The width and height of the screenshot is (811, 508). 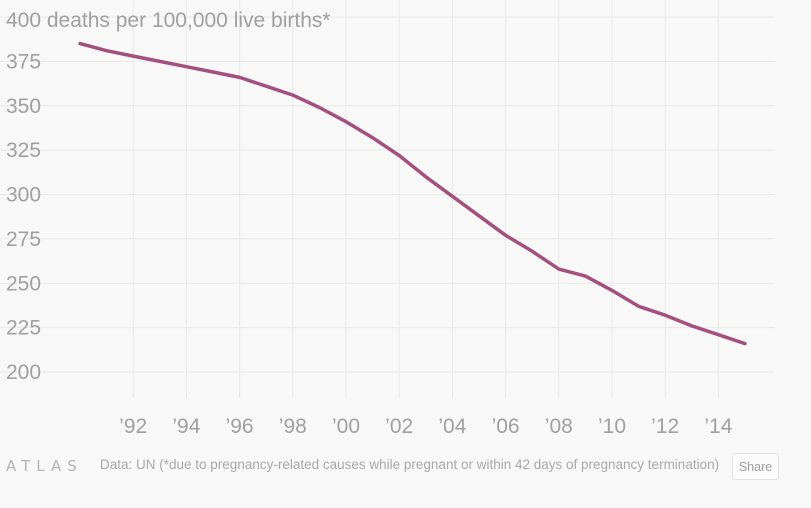 What do you see at coordinates (168, 20) in the screenshot?
I see `y-axis-top-label: 400 deaths per 100,000 live births*` at bounding box center [168, 20].